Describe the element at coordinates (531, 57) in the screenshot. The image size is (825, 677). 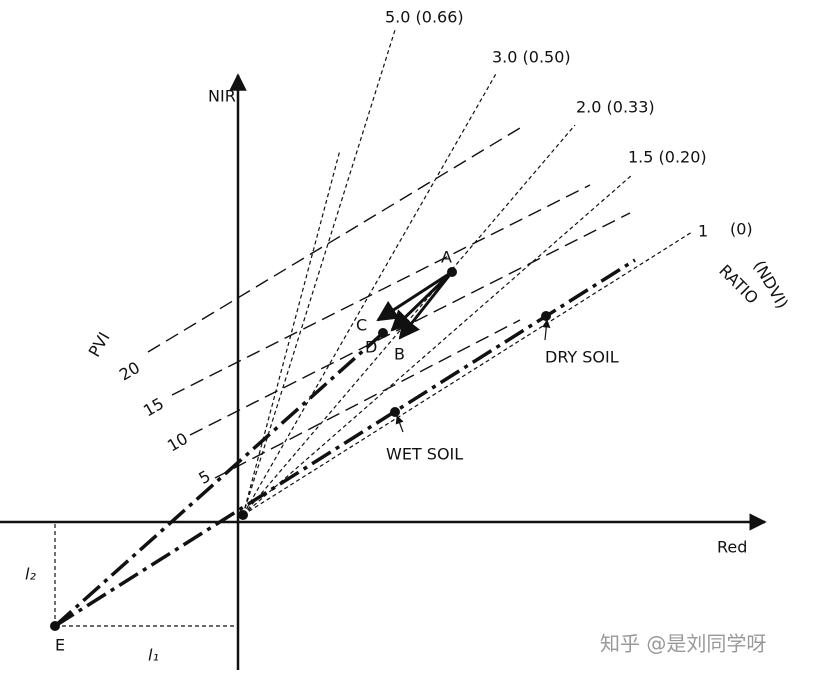
I see `ratio-label: 3.0 (0.50)` at that location.